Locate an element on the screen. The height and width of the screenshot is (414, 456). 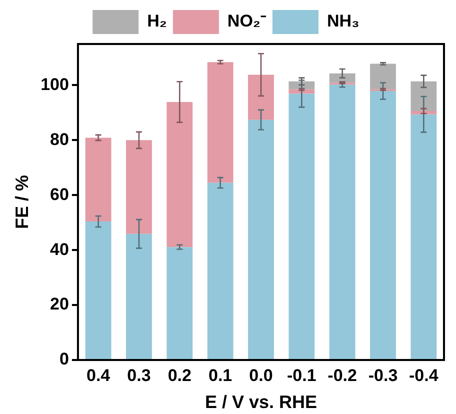
legend-label: H₂ is located at coordinates (157, 21).